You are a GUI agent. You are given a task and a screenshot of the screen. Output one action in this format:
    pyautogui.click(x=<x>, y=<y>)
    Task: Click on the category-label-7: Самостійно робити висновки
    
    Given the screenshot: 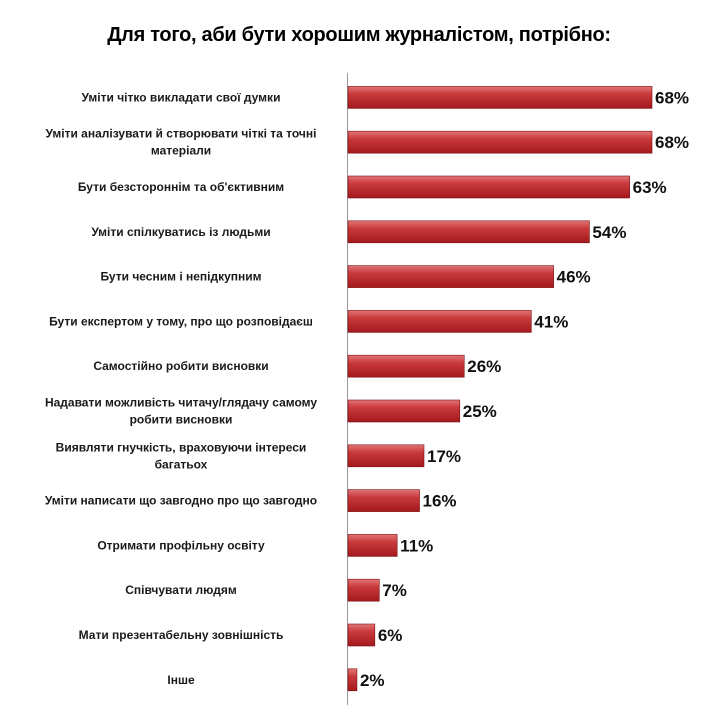 What is the action you would take?
    pyautogui.click(x=180, y=366)
    